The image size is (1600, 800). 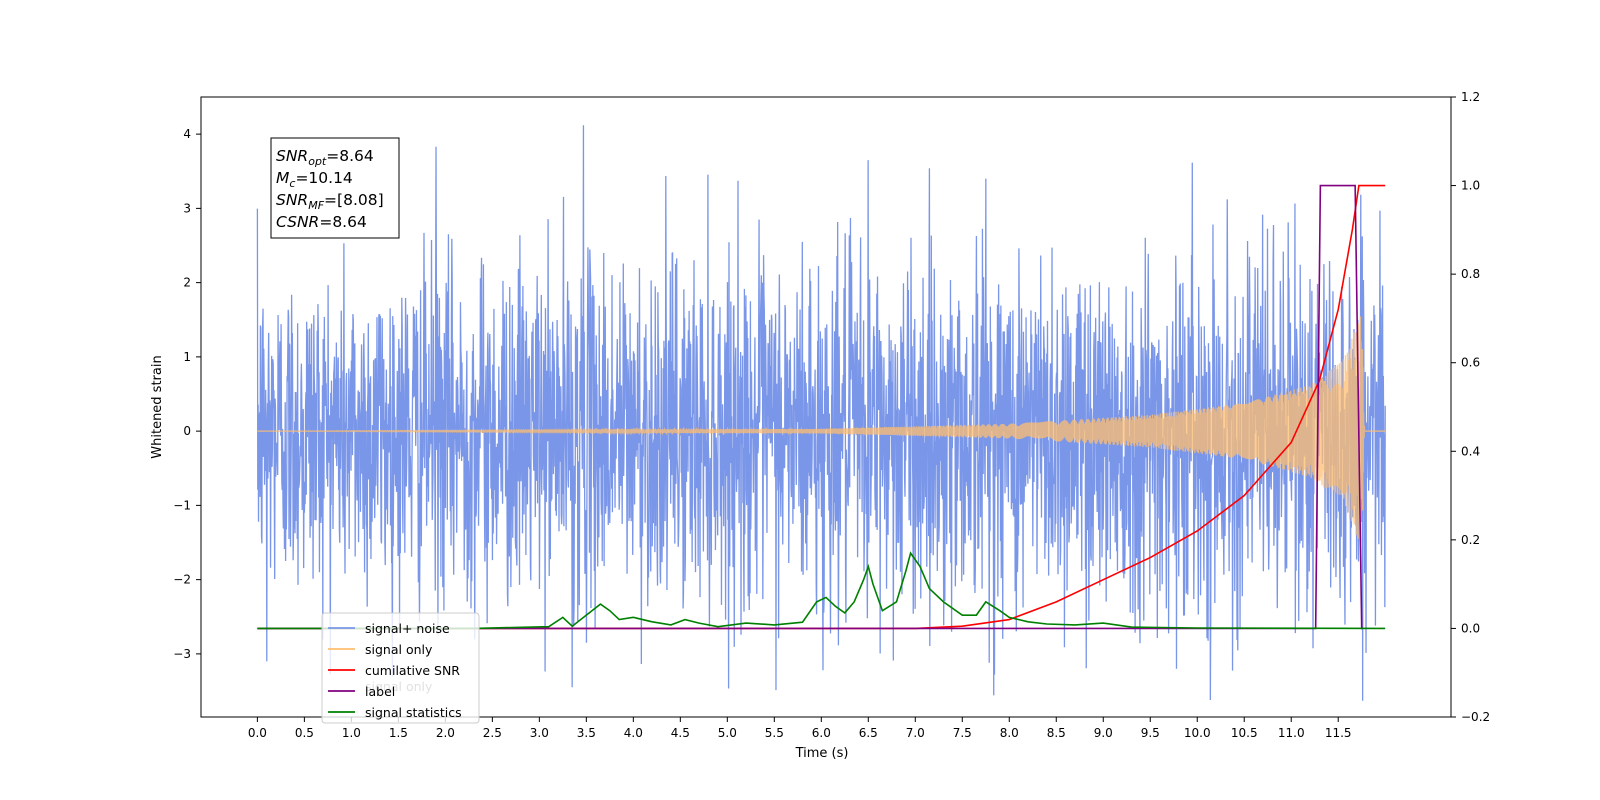 I want to click on annotation-frame, so click(x=335, y=188).